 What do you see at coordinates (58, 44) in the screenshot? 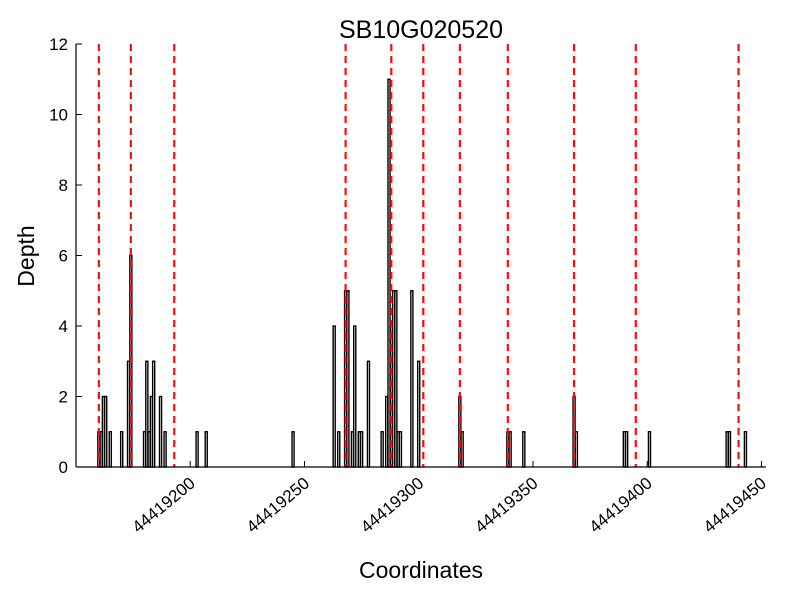
I see `y-tick-label: 12` at bounding box center [58, 44].